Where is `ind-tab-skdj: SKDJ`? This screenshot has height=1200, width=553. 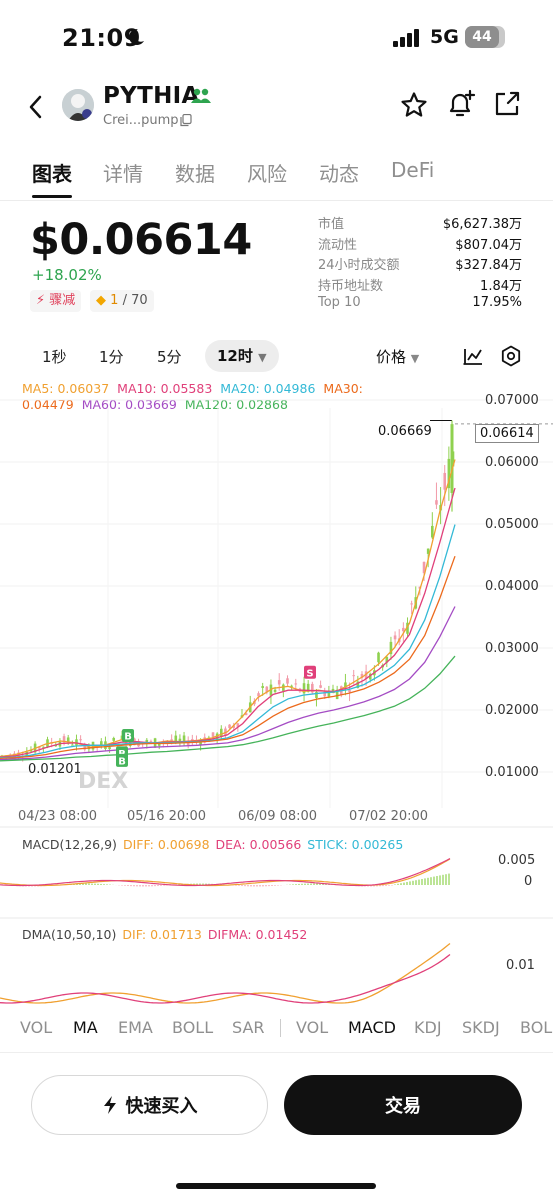
ind-tab-skdj: SKDJ is located at coordinates (481, 1027).